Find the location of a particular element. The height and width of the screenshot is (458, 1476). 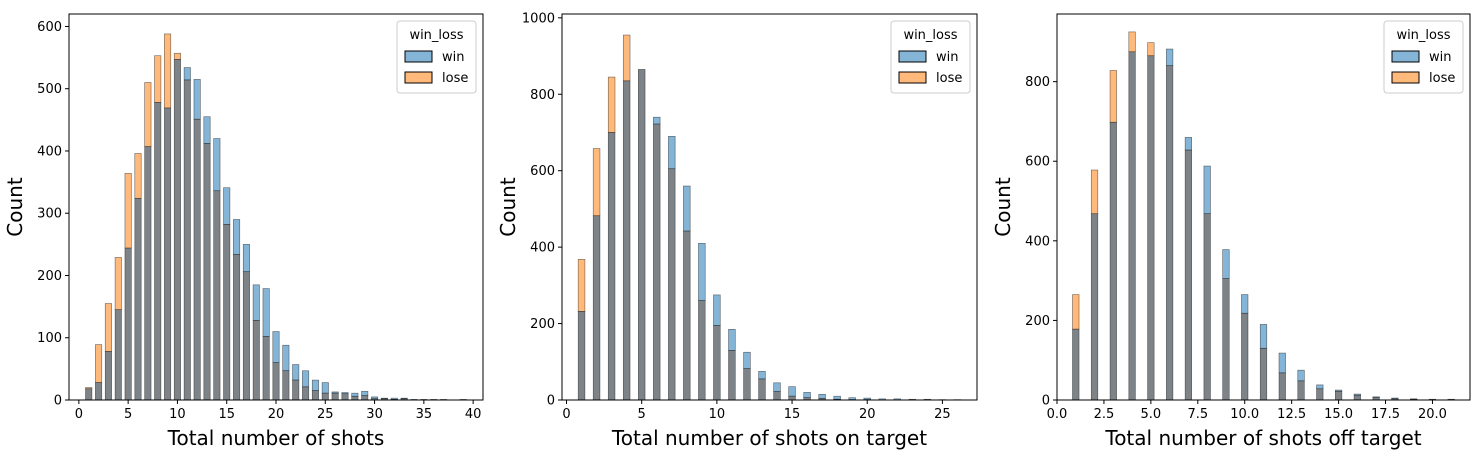

legend-title: win_loss is located at coordinates (930, 35).